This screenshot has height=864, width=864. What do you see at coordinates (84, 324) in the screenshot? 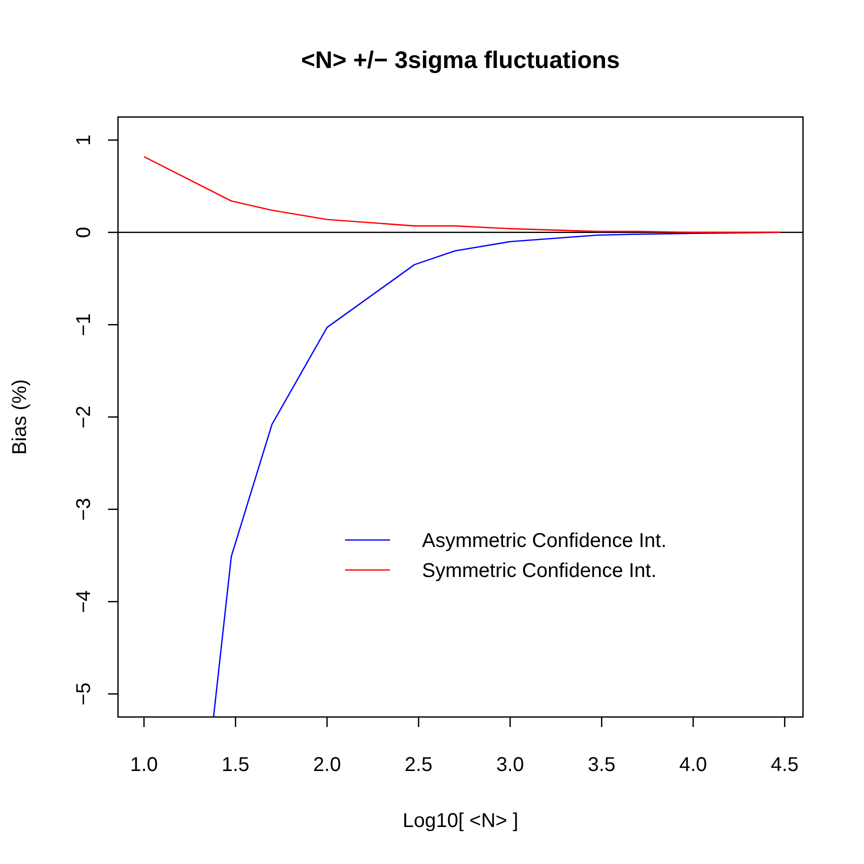
I see `y-tick-label: −1` at bounding box center [84, 324].